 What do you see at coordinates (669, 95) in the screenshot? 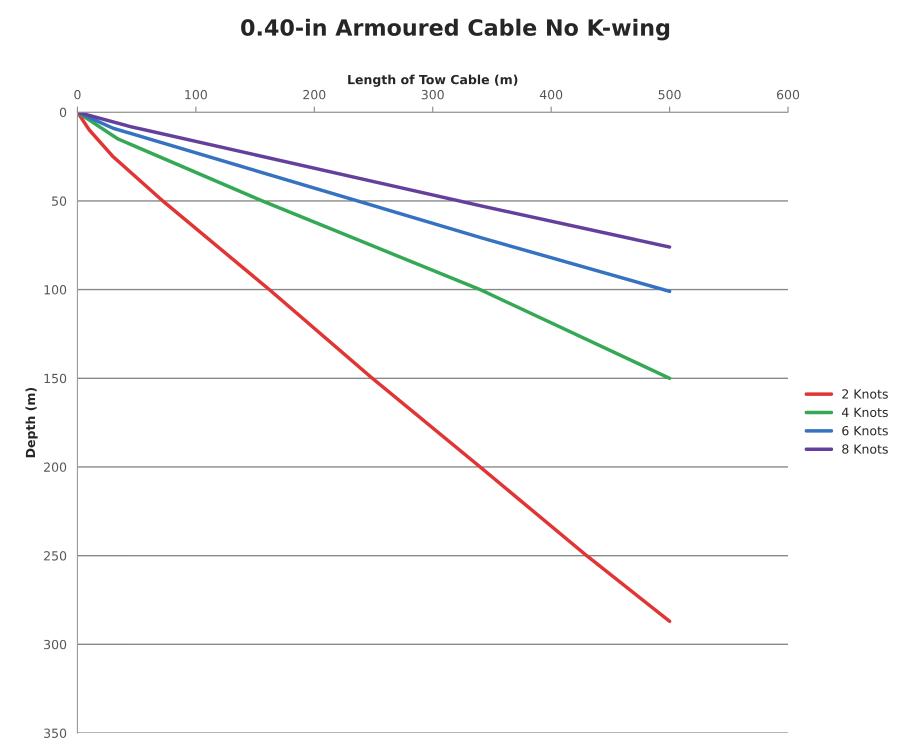
I see `x-tick-label: 500` at bounding box center [669, 95].